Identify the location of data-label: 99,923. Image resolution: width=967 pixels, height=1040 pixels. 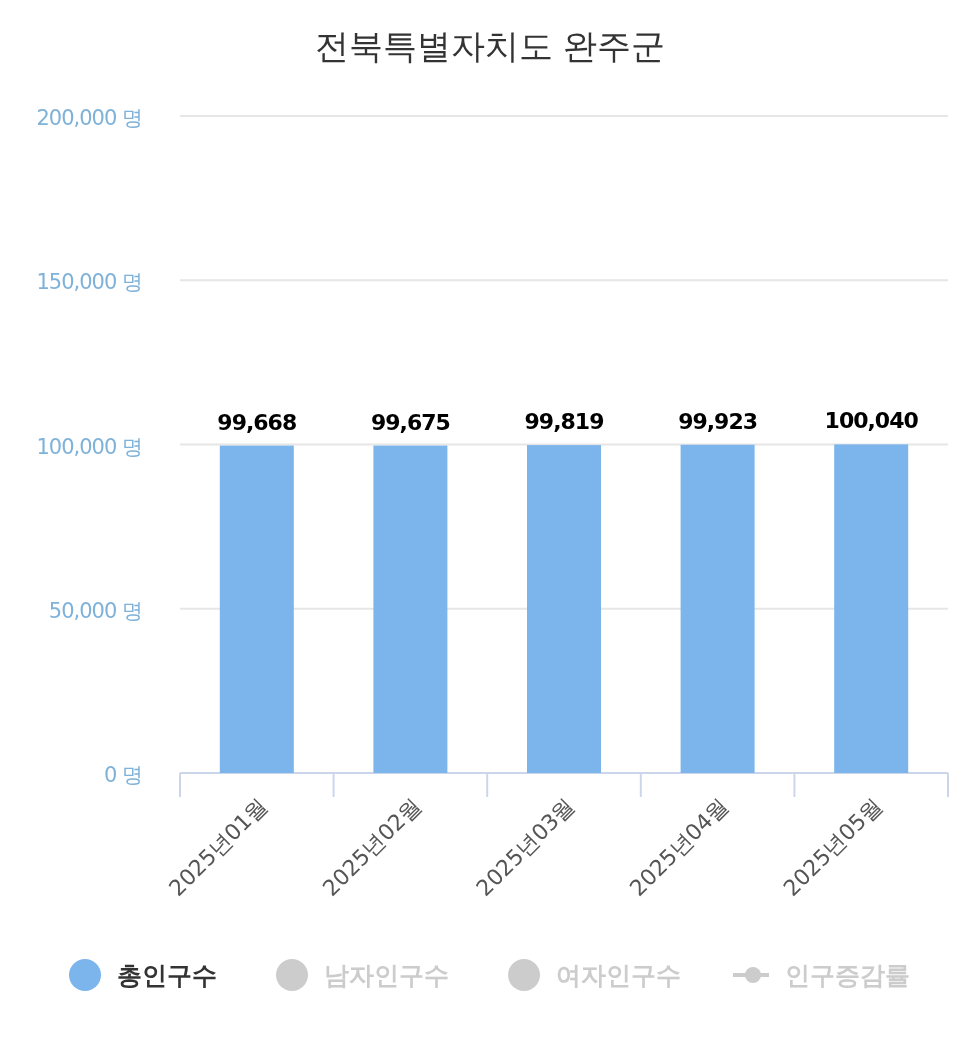
(718, 421).